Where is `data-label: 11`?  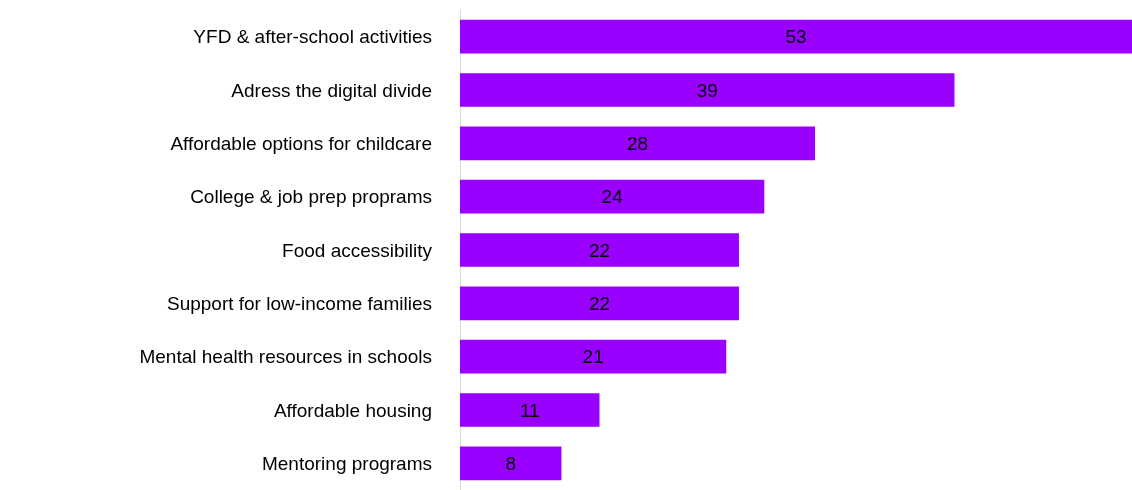 data-label: 11 is located at coordinates (529, 410).